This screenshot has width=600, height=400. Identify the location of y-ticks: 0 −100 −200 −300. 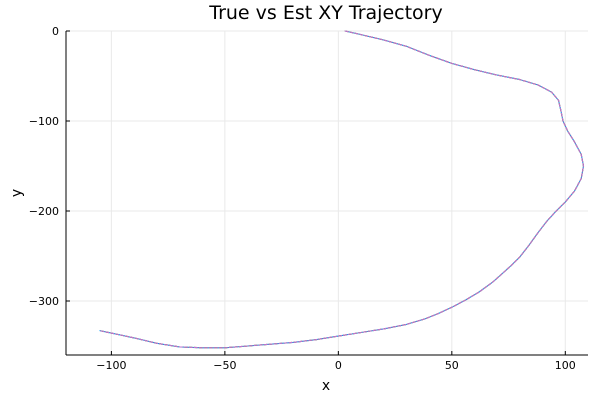
(49, 166).